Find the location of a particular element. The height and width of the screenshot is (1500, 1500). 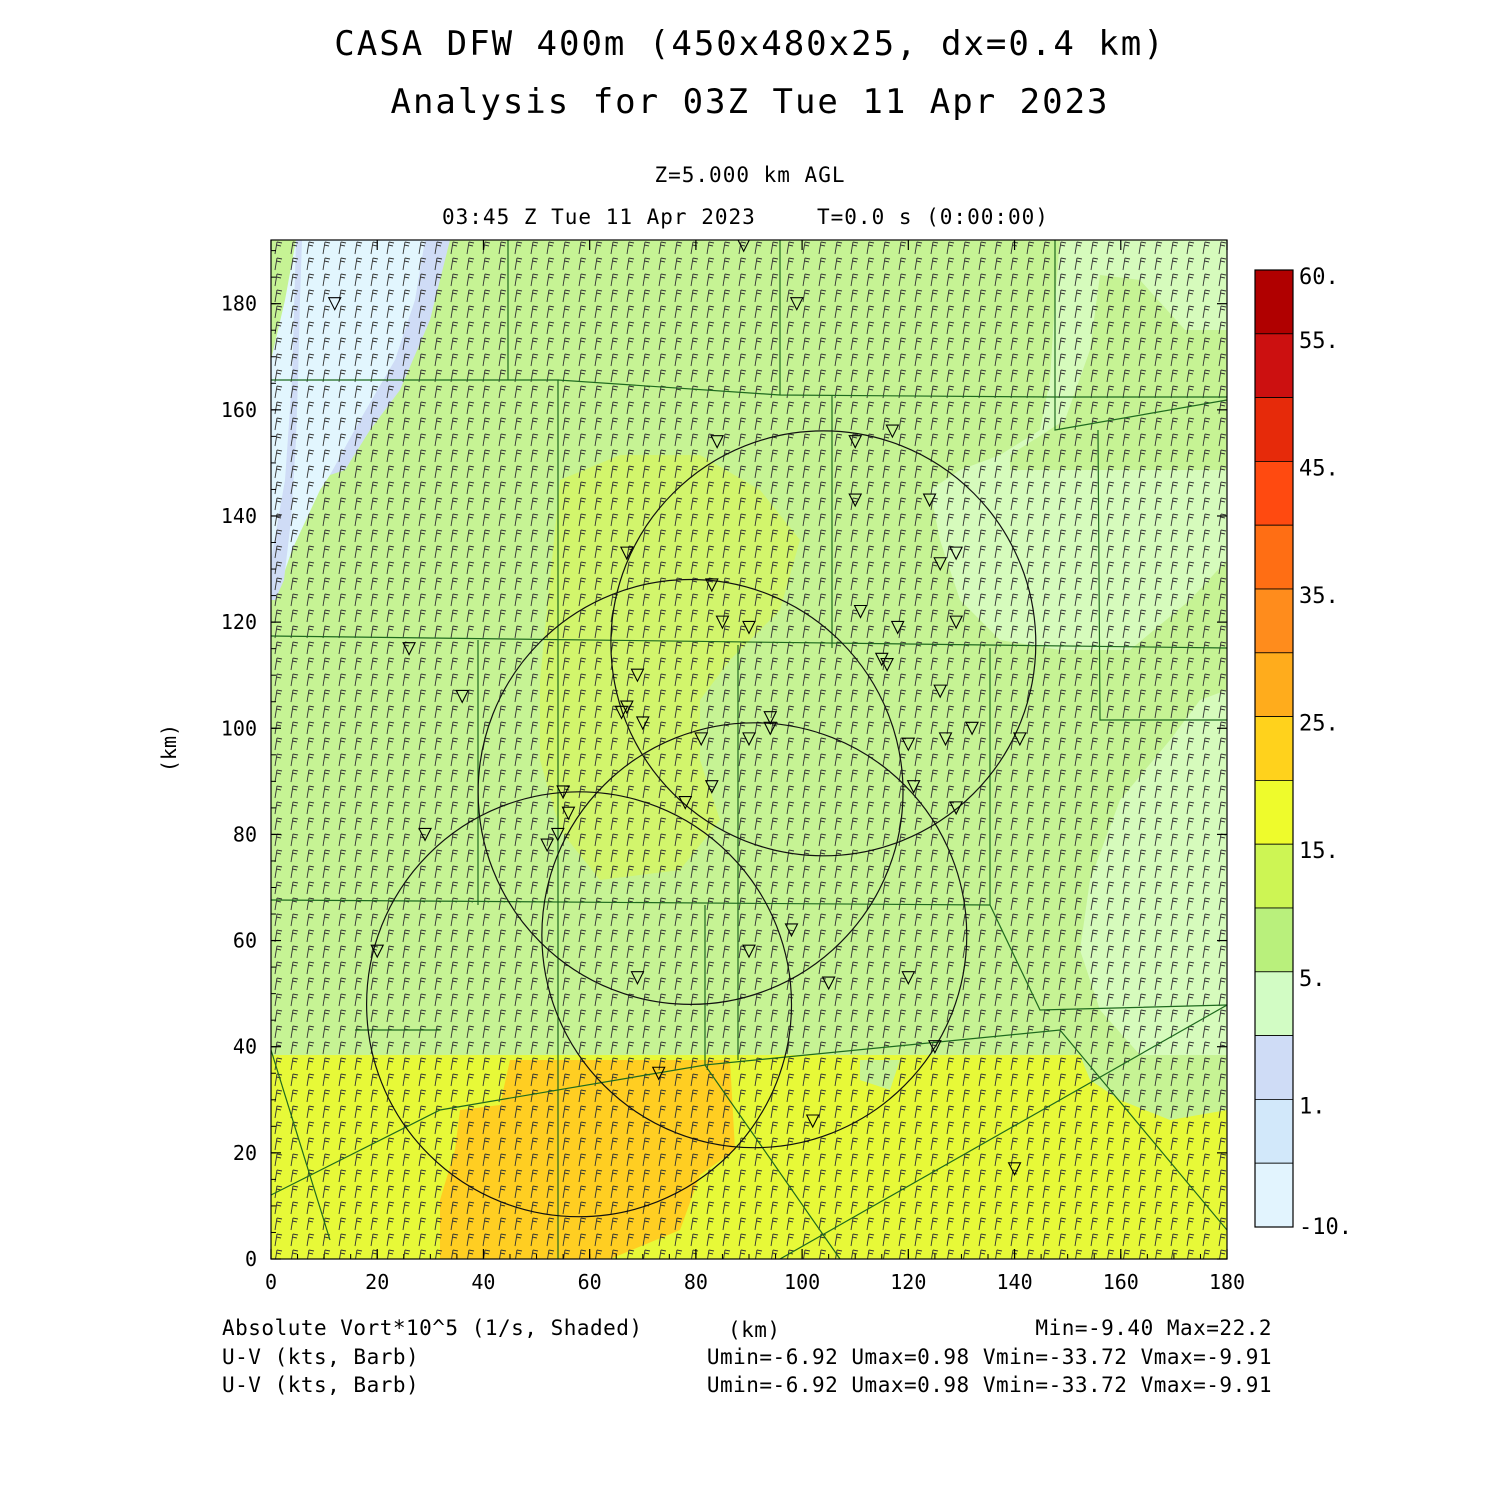

title-line-2: Analysis for 03Z Tue 11 Apr 2023 is located at coordinates (750, 102).